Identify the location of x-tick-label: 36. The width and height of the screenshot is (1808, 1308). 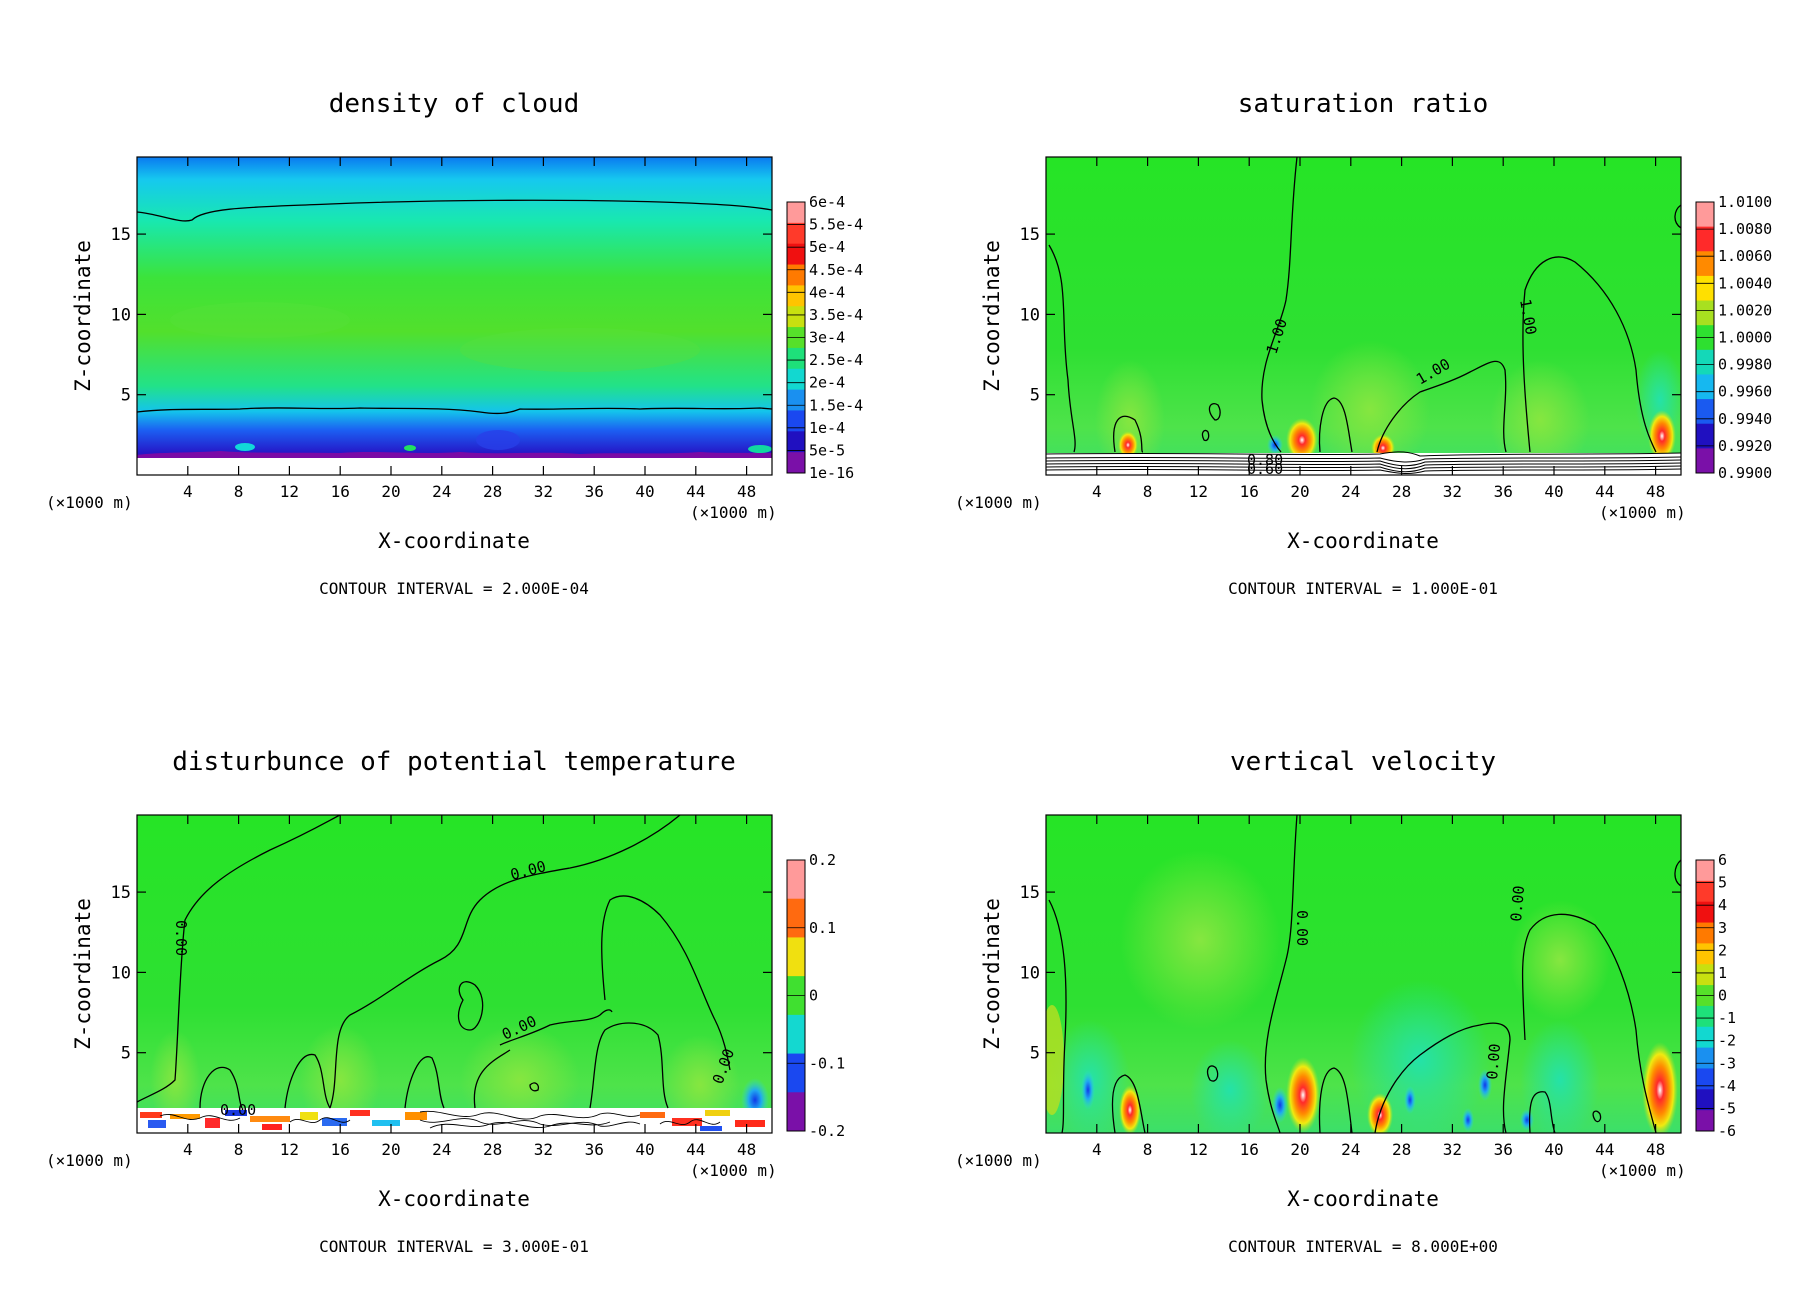
(1503, 491).